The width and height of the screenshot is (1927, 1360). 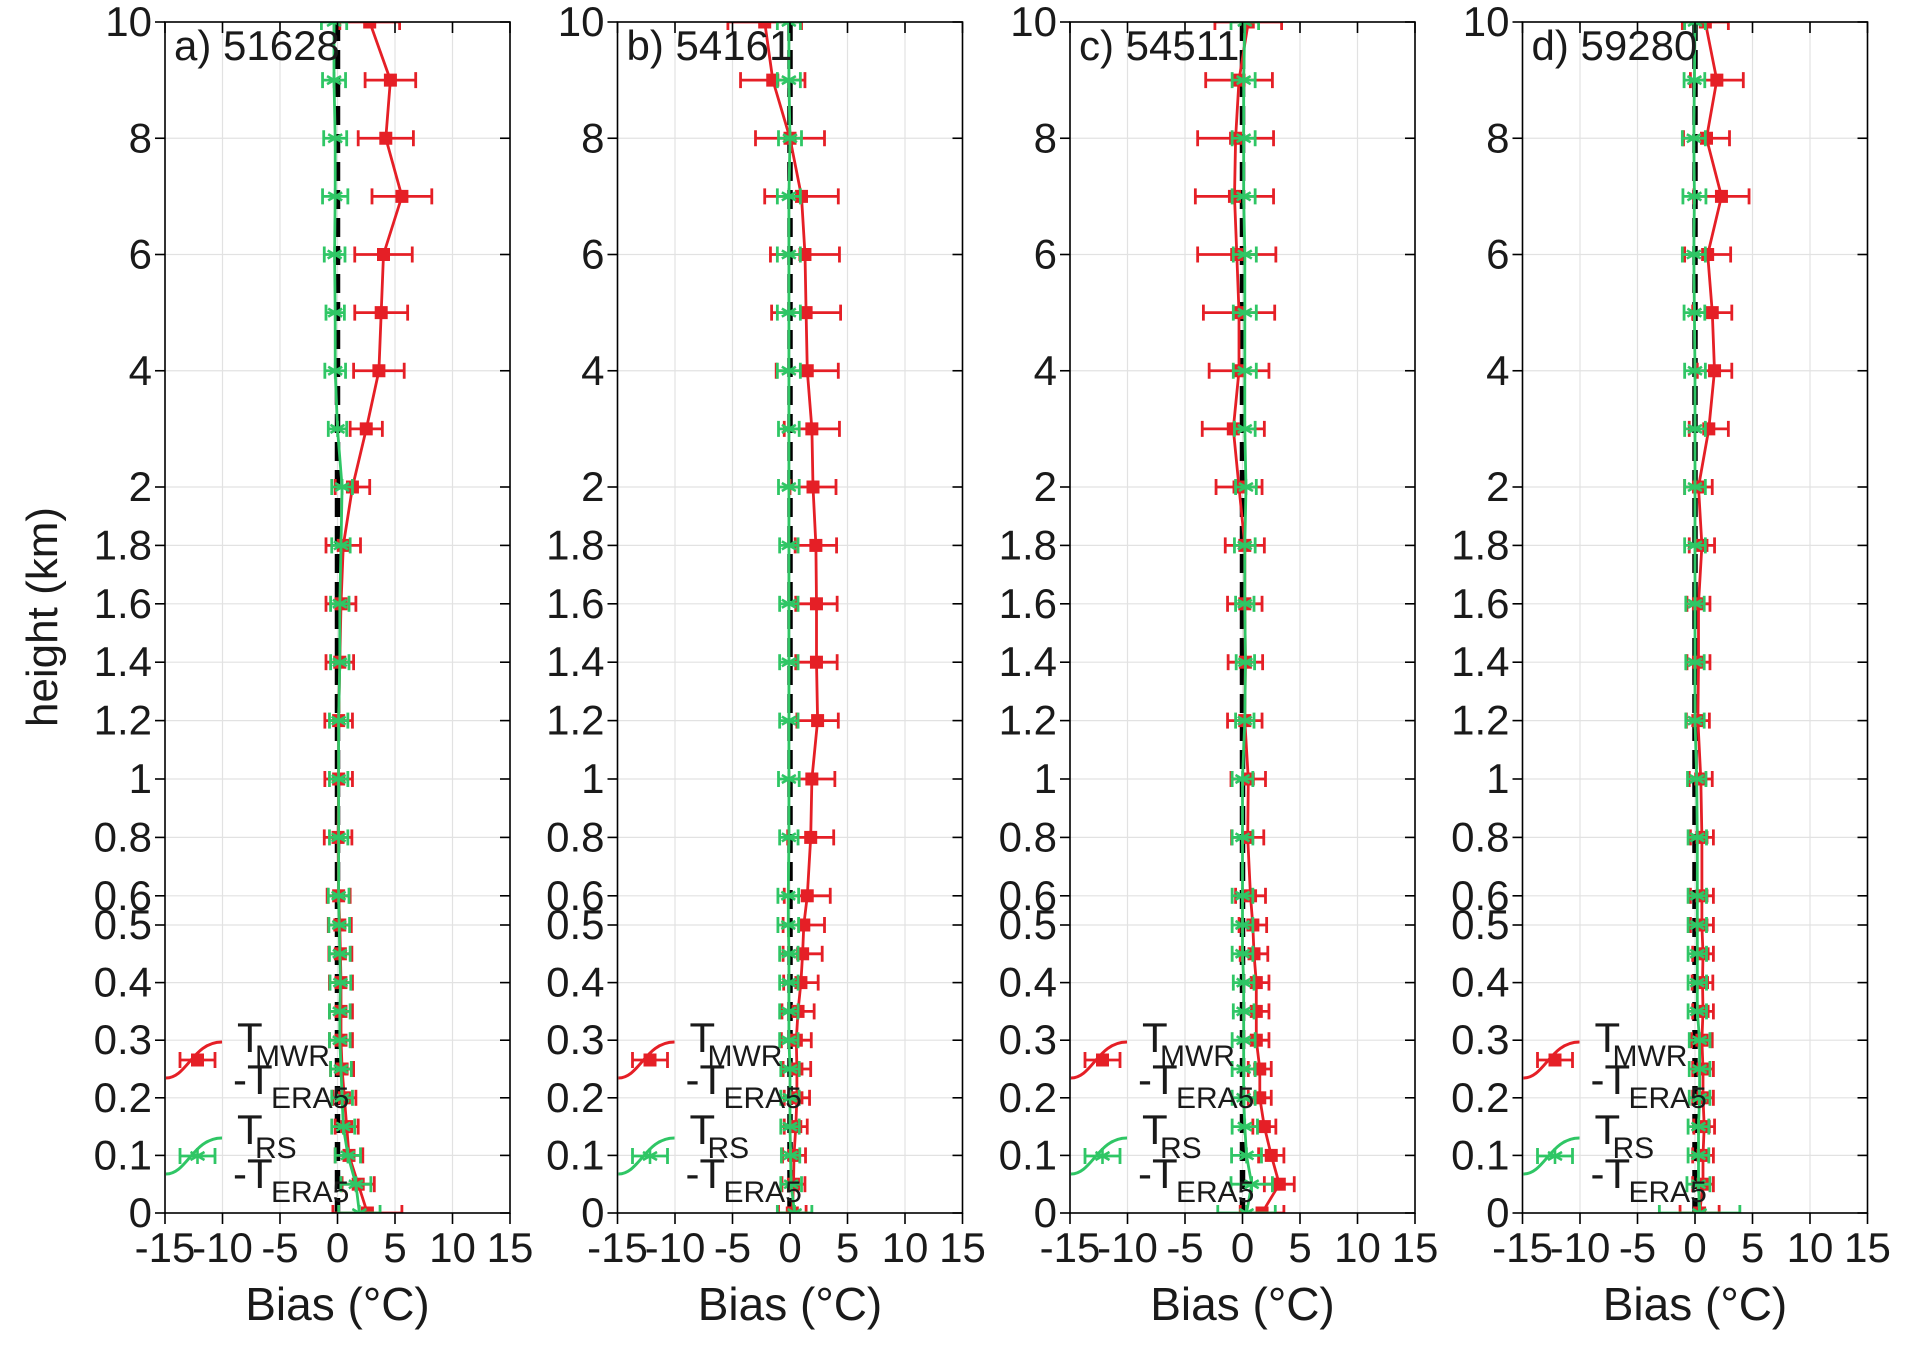 What do you see at coordinates (1242, 1304) in the screenshot?
I see `x-axis-label: Bias (°C)` at bounding box center [1242, 1304].